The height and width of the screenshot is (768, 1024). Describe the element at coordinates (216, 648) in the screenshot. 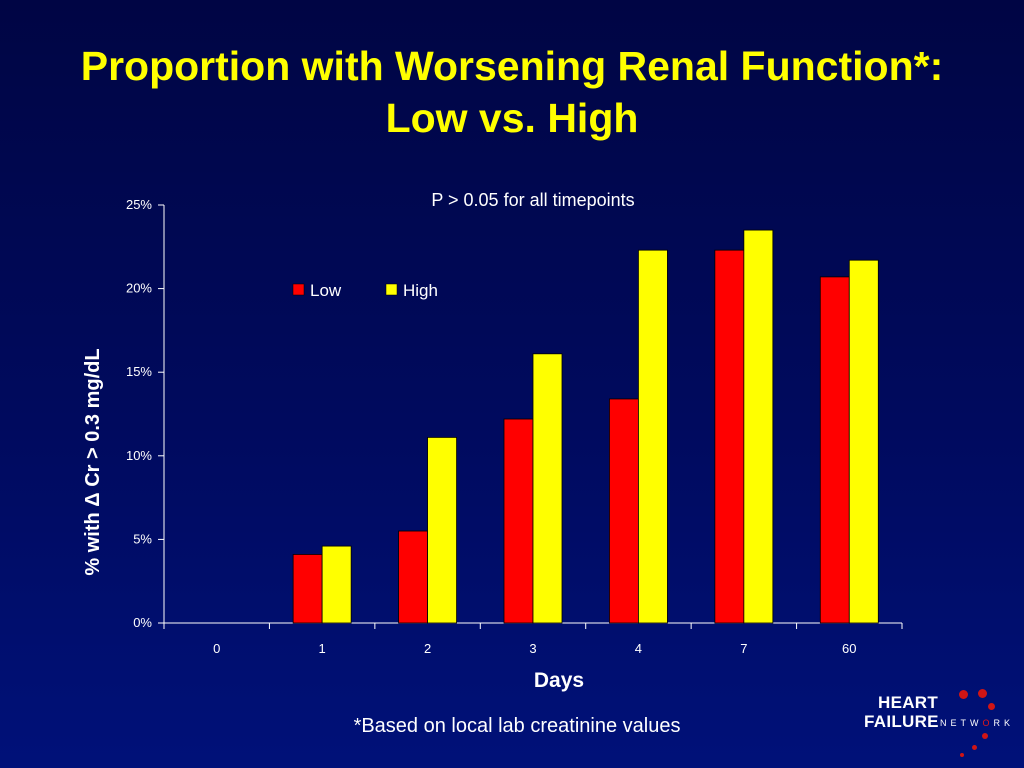

I see `x-tick-label: 0` at that location.